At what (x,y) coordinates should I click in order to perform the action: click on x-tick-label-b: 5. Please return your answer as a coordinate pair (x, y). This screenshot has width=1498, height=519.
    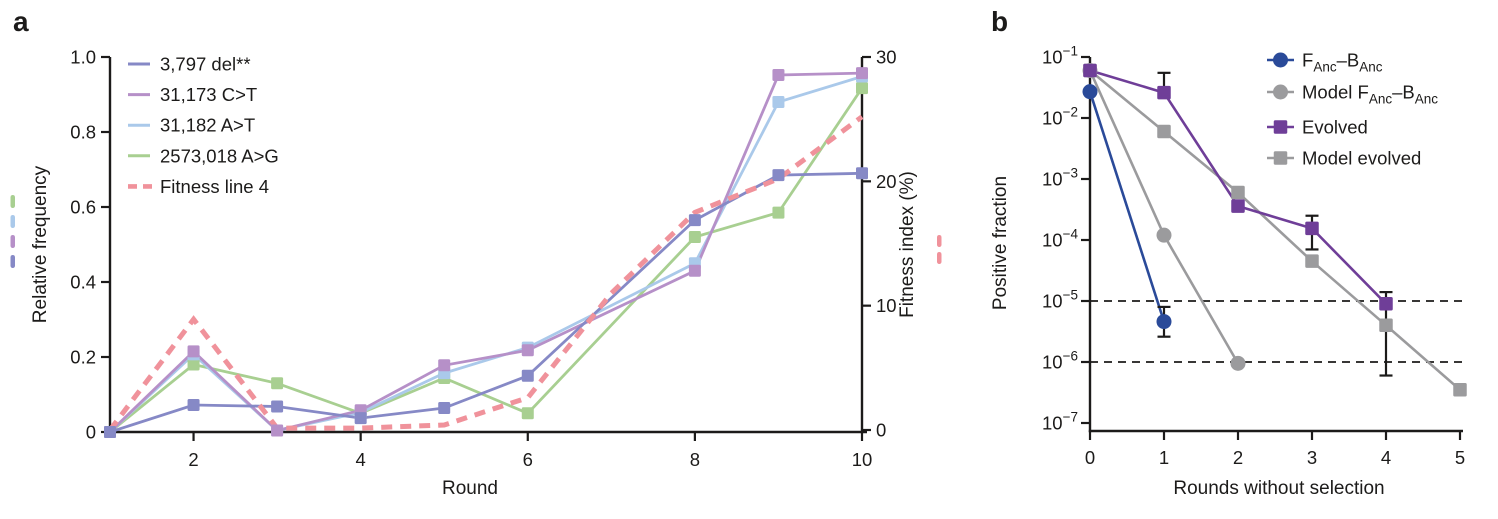
    Looking at the image, I should click on (1460, 457).